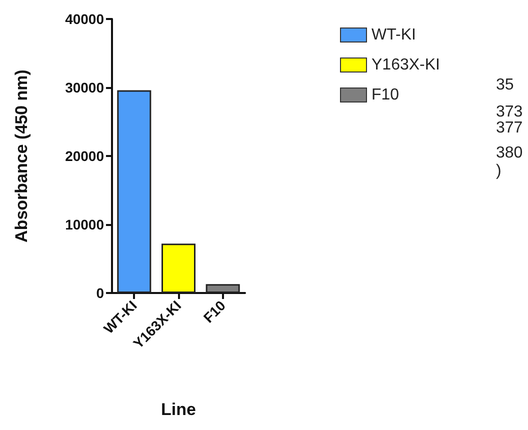 Image resolution: width=528 pixels, height=430 pixels. I want to click on x-tick-label: F10, so click(214, 311).